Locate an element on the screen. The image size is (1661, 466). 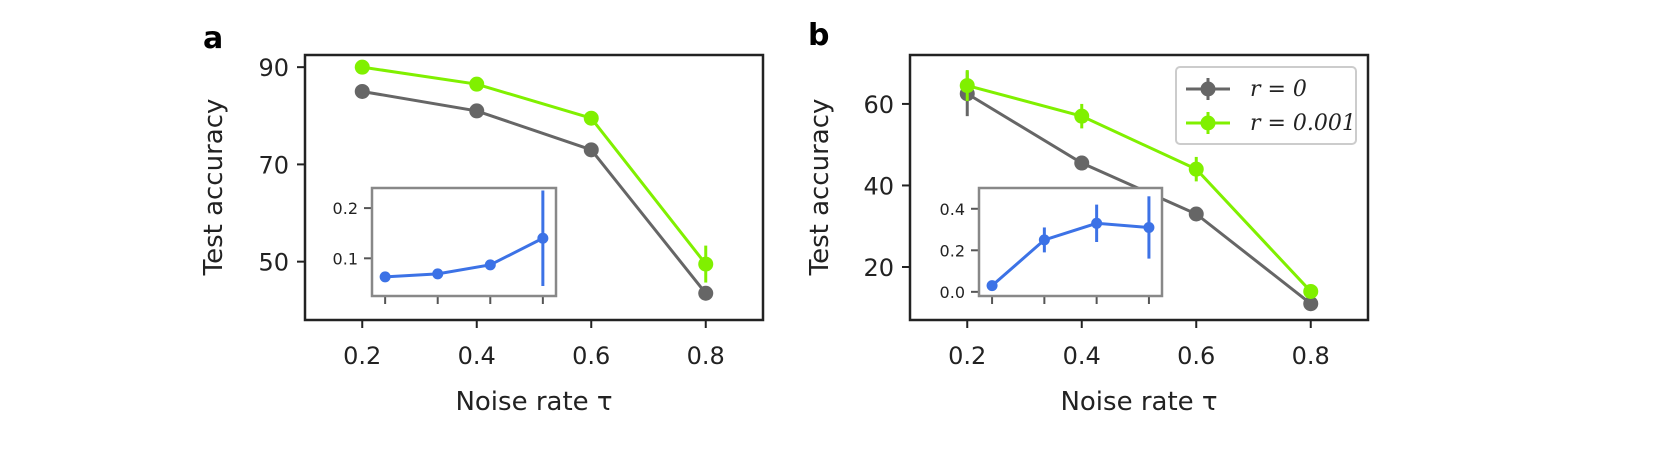
inset: 0.0 0.2 0.4 is located at coordinates (1052, 245).